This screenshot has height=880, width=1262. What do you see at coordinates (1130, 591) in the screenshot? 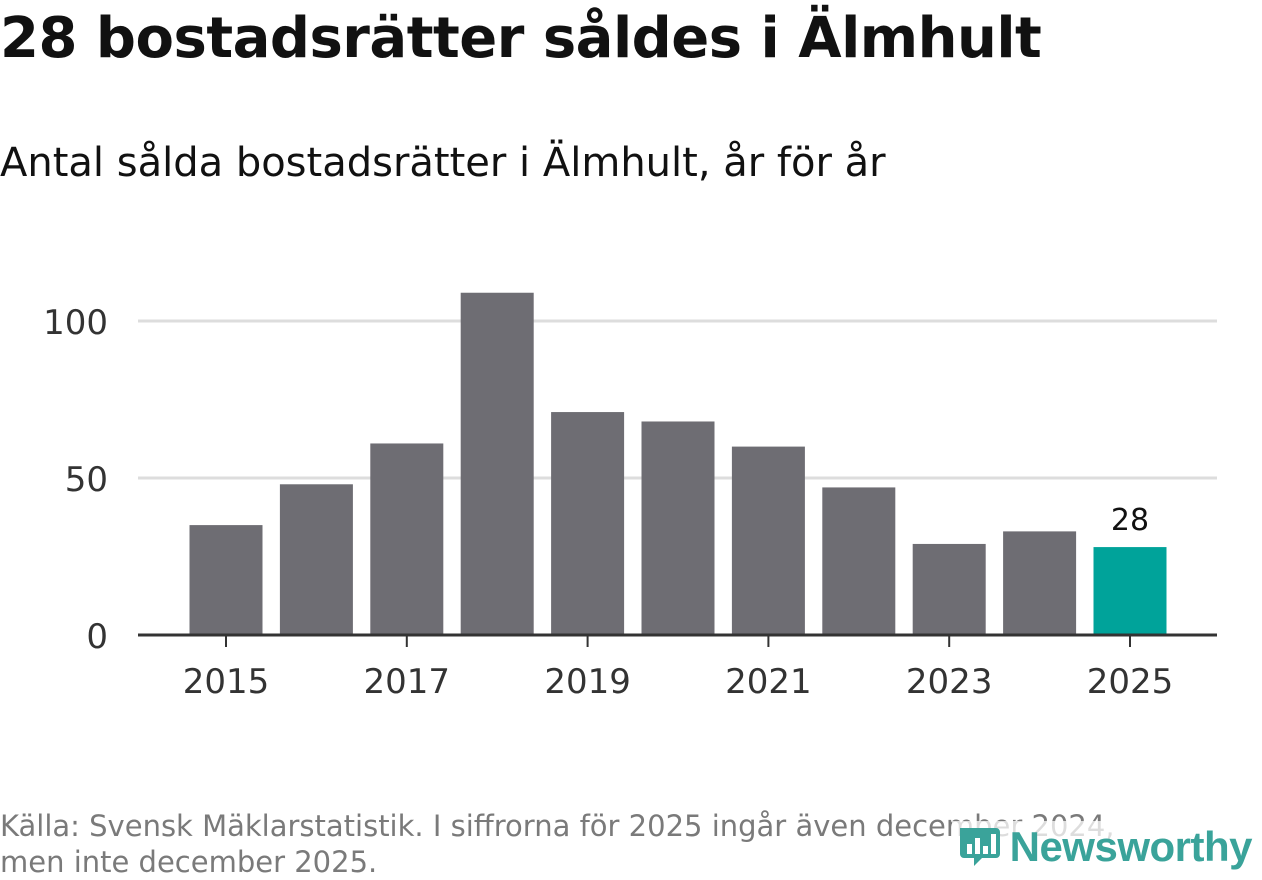
I see `bar-2025` at bounding box center [1130, 591].